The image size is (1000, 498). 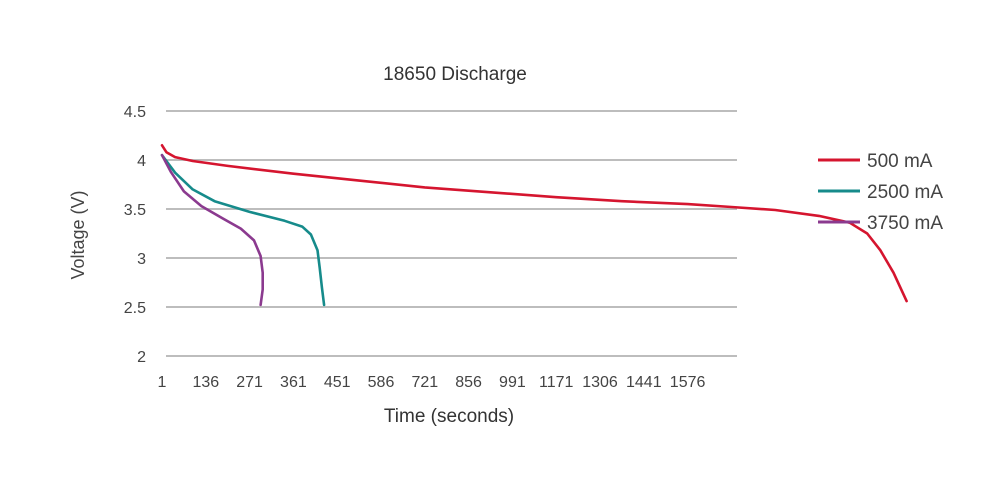 What do you see at coordinates (141, 357) in the screenshot?
I see `y-tick-label: 2` at bounding box center [141, 357].